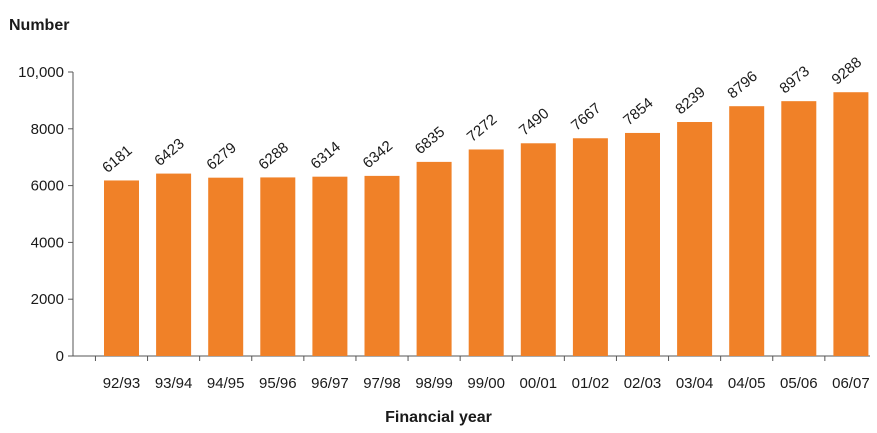 The image size is (877, 433). What do you see at coordinates (695, 383) in the screenshot?
I see `x-tick-label: 03/04` at bounding box center [695, 383].